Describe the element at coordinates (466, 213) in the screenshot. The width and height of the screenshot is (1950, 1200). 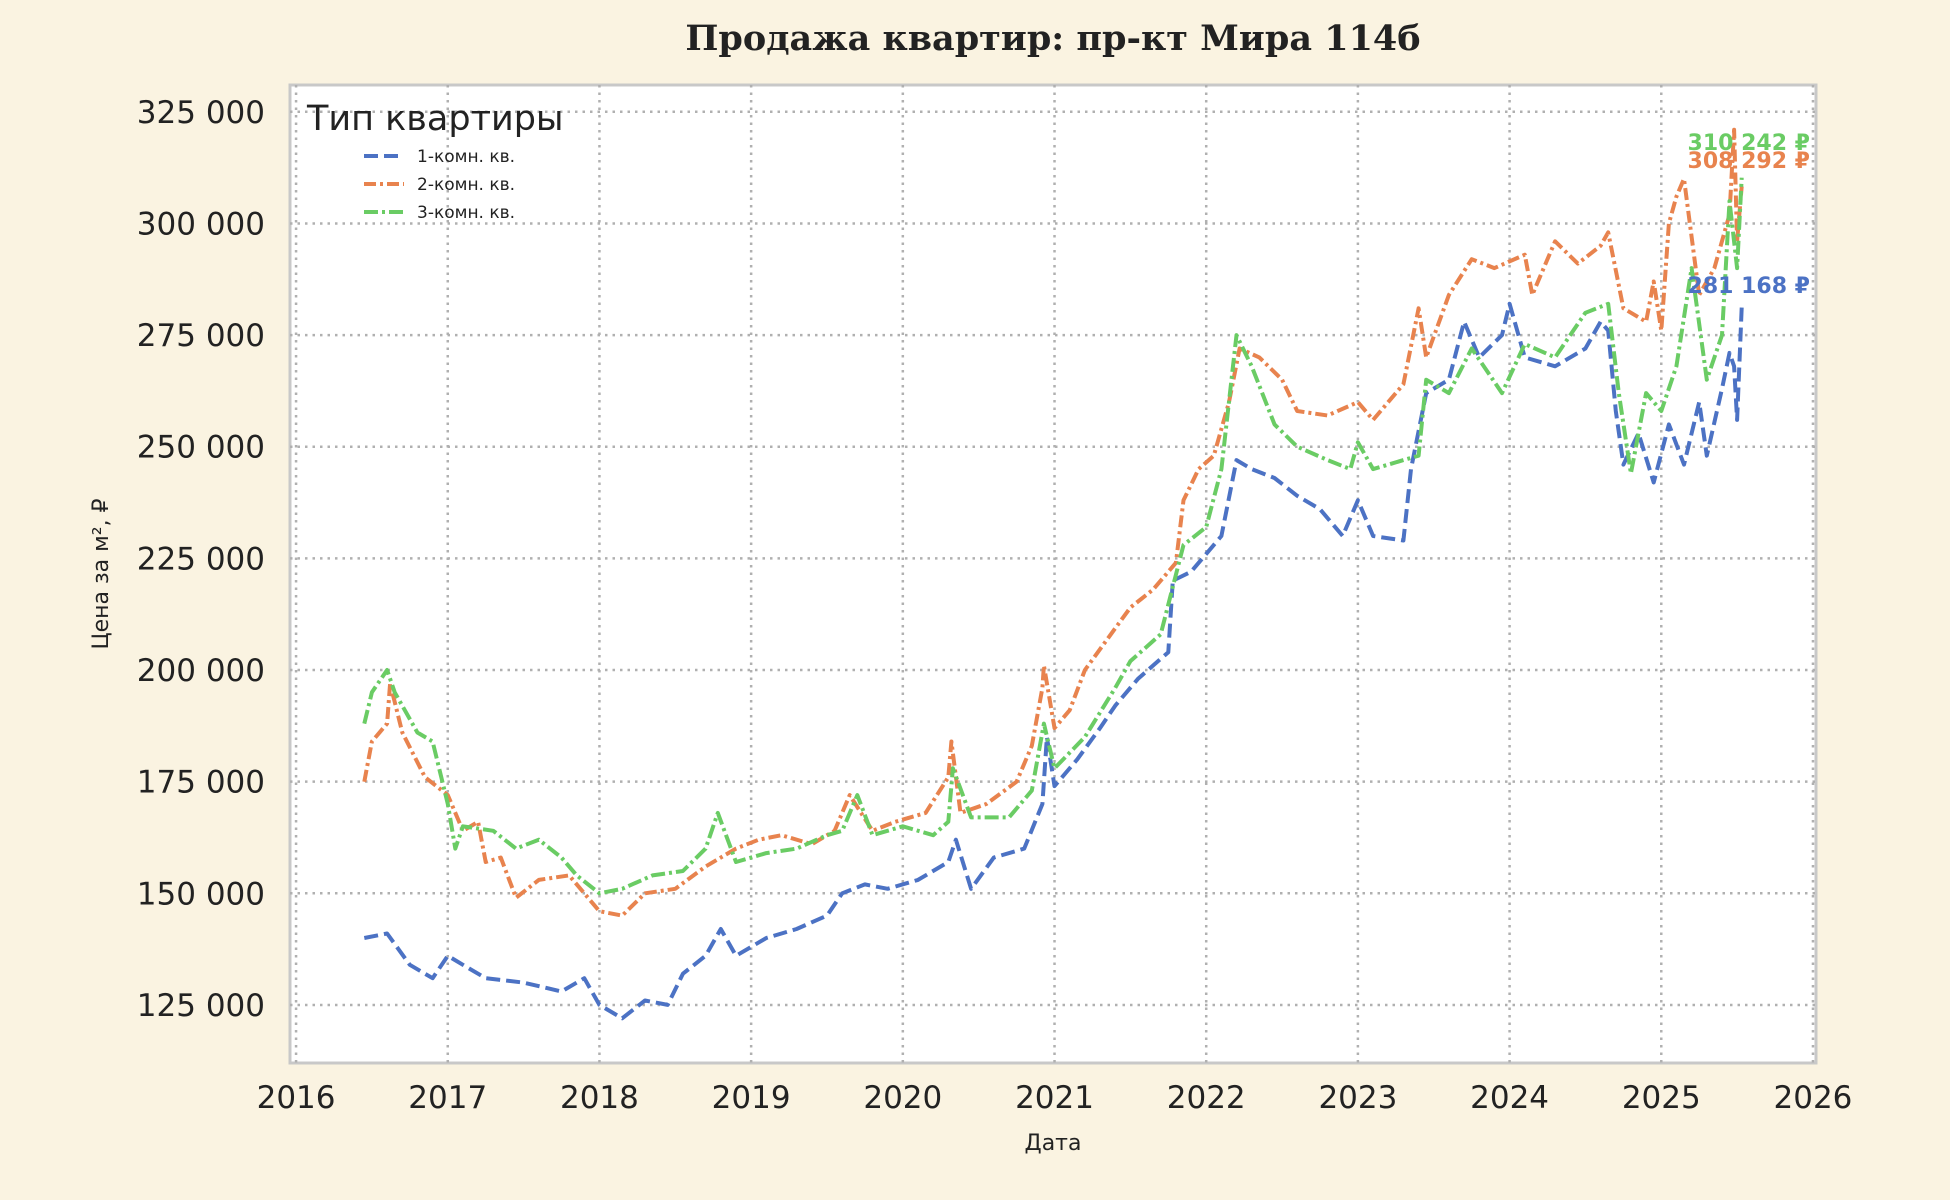
I see `legend-label-3: 3-комн. кв.` at that location.